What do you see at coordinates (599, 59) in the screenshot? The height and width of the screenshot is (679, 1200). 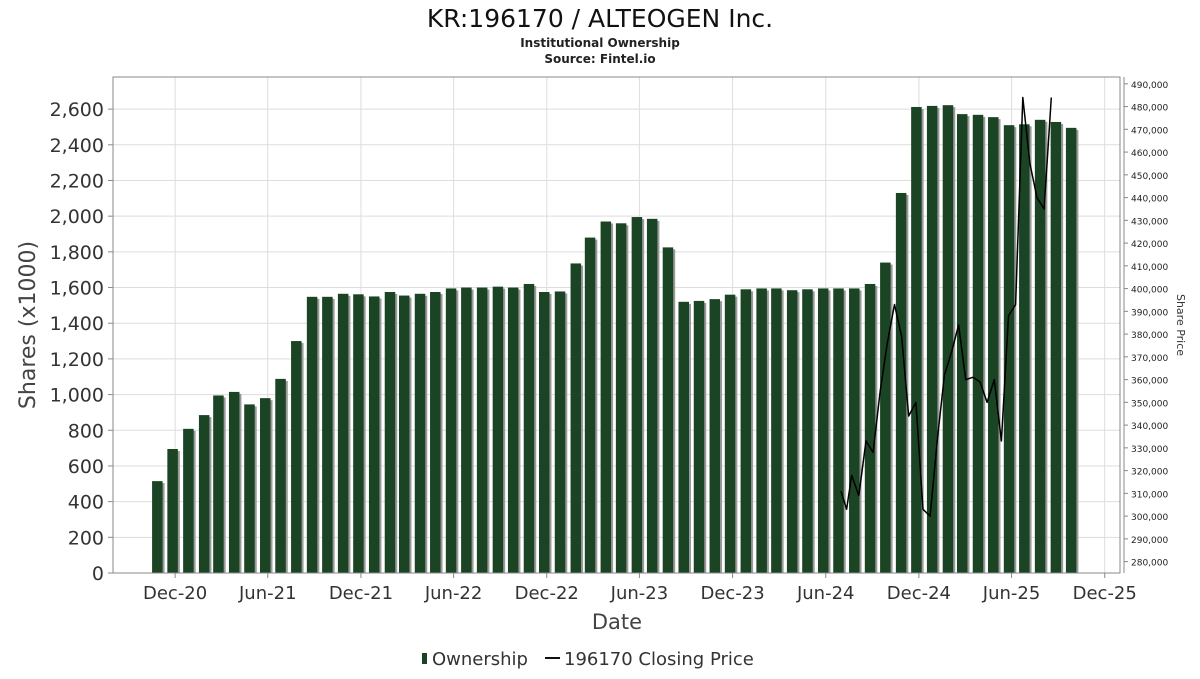 I see `chart-source: Source: Fintel.io` at bounding box center [599, 59].